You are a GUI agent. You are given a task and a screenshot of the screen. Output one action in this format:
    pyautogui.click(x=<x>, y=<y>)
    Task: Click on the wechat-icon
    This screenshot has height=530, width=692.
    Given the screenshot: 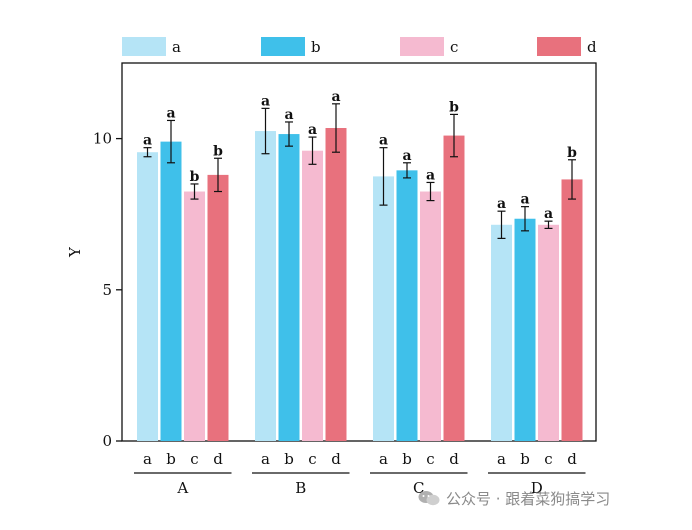 What is the action you would take?
    pyautogui.click(x=429, y=498)
    